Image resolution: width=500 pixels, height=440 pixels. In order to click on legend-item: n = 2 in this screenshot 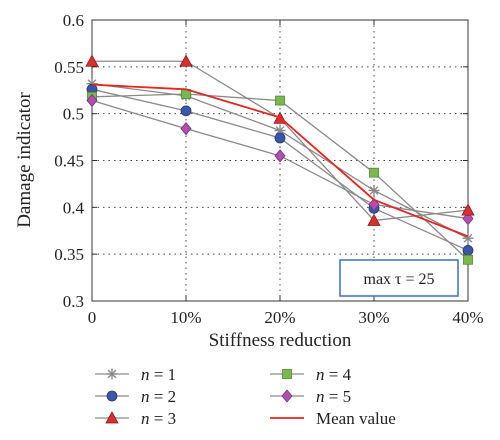, I will do `click(135, 396)`.